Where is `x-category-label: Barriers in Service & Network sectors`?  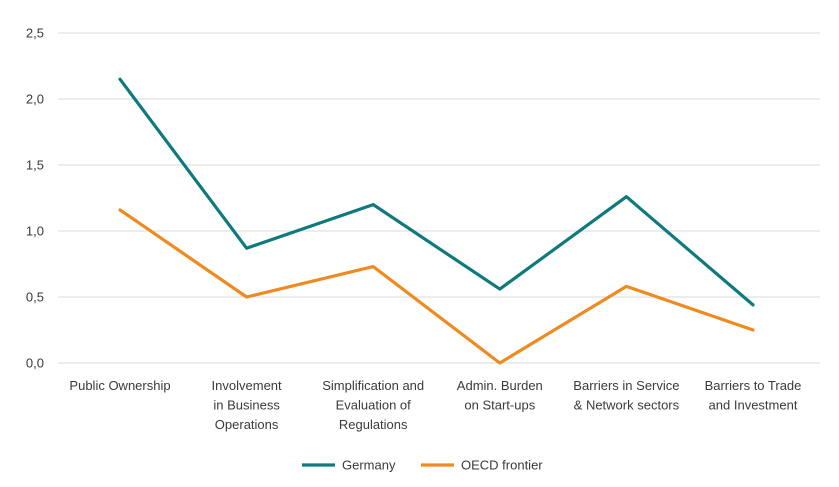
x-category-label: Barriers in Service & Network sectors is located at coordinates (626, 395).